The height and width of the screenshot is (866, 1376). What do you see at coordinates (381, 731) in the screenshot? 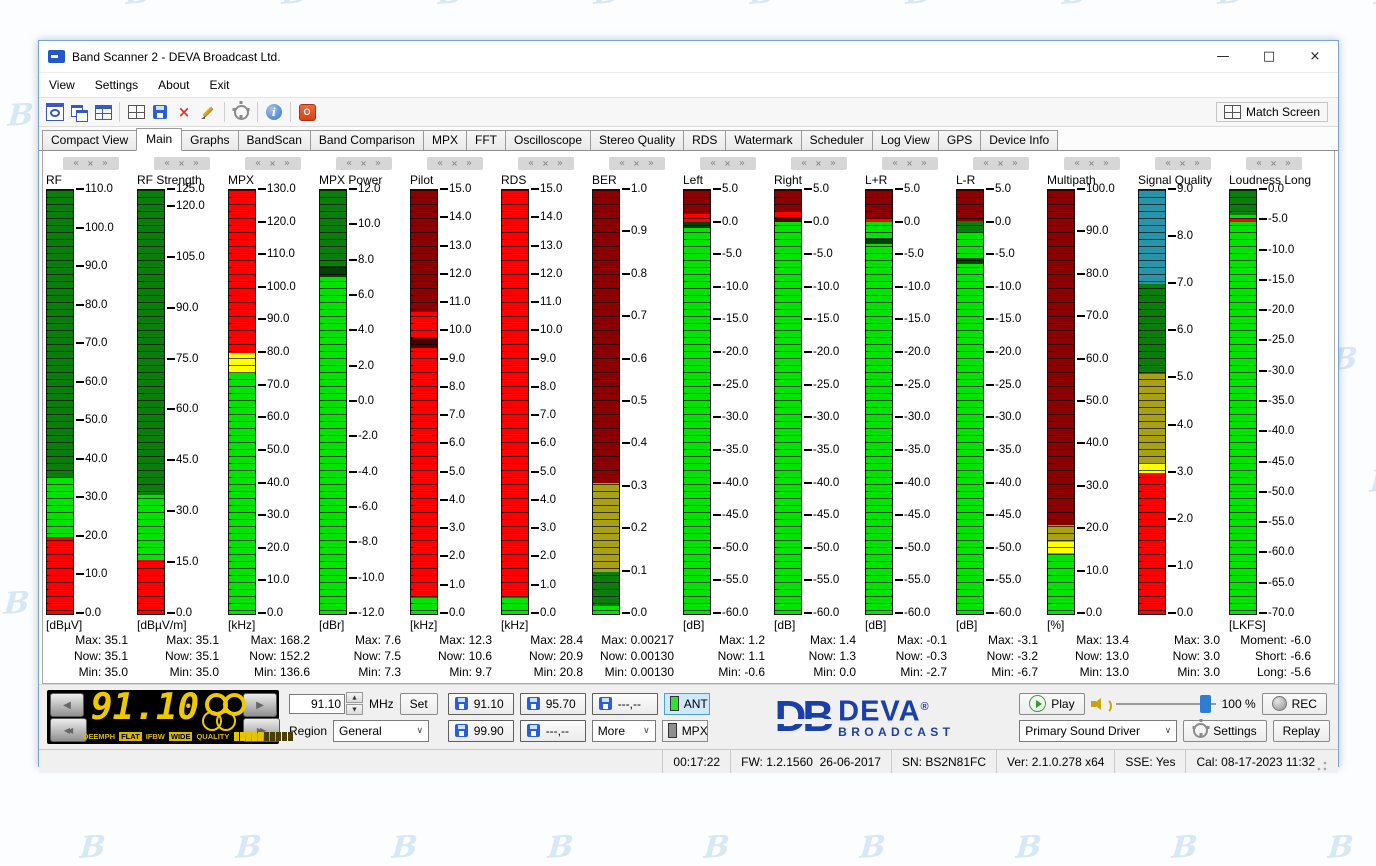
I see `region-dropdown: General ∨` at bounding box center [381, 731].